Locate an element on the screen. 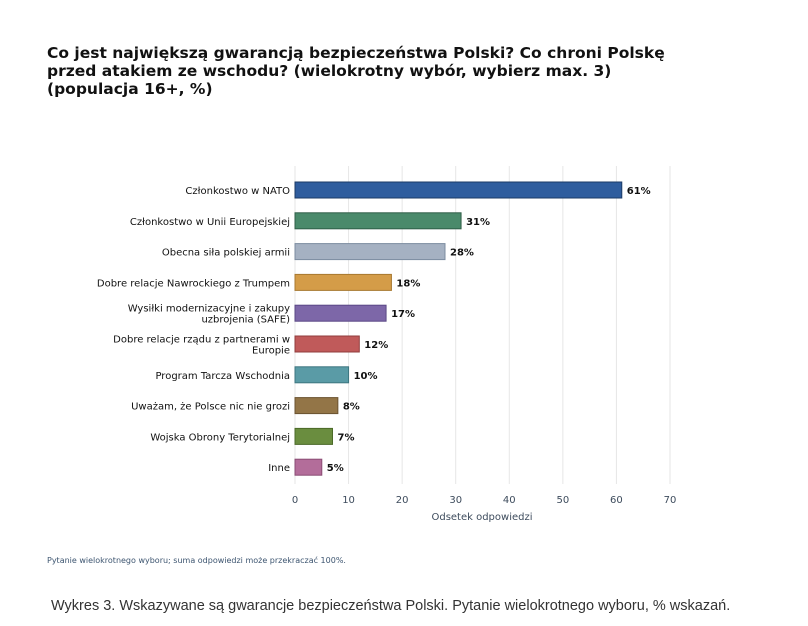 This screenshot has height=626, width=808. x-axis-title: Odsetek odpowiedzi is located at coordinates (481, 517).